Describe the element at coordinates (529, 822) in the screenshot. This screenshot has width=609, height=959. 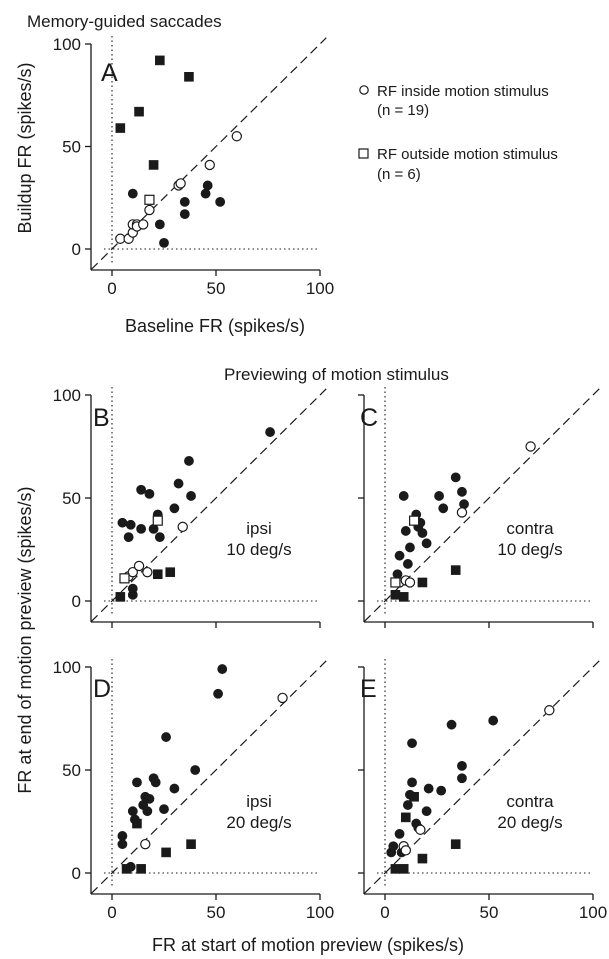
I see `annotation-speed: 20 deg/s` at that location.